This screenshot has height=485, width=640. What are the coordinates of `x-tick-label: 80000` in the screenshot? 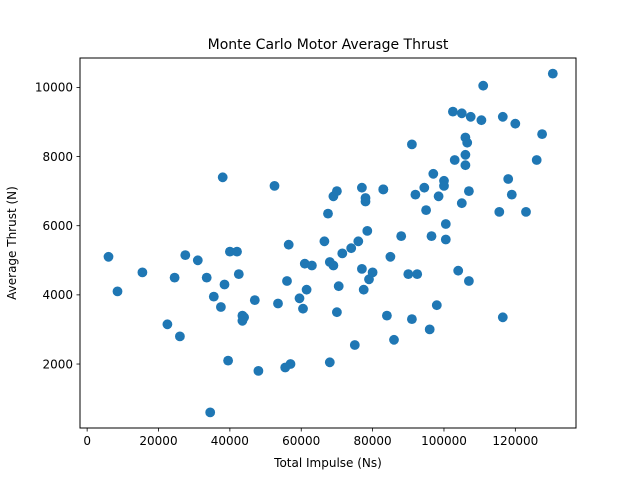 It's located at (373, 441).